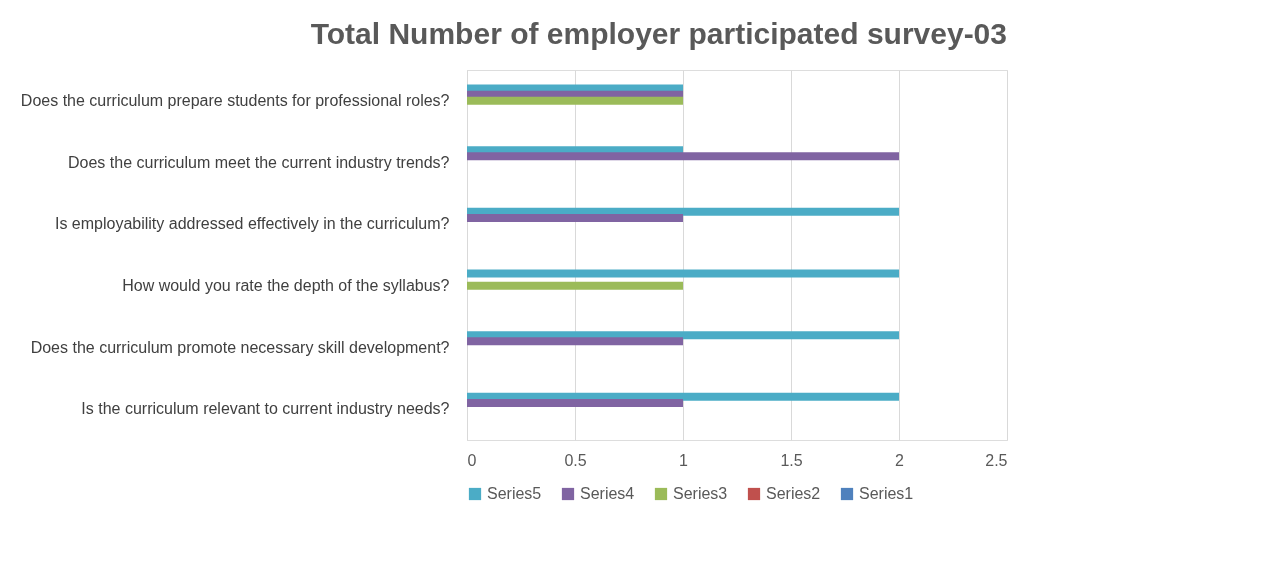 Image resolution: width=1286 pixels, height=581 pixels. I want to click on y-tick-label: Does the curriculum promote necessary skill development?, so click(240, 347).